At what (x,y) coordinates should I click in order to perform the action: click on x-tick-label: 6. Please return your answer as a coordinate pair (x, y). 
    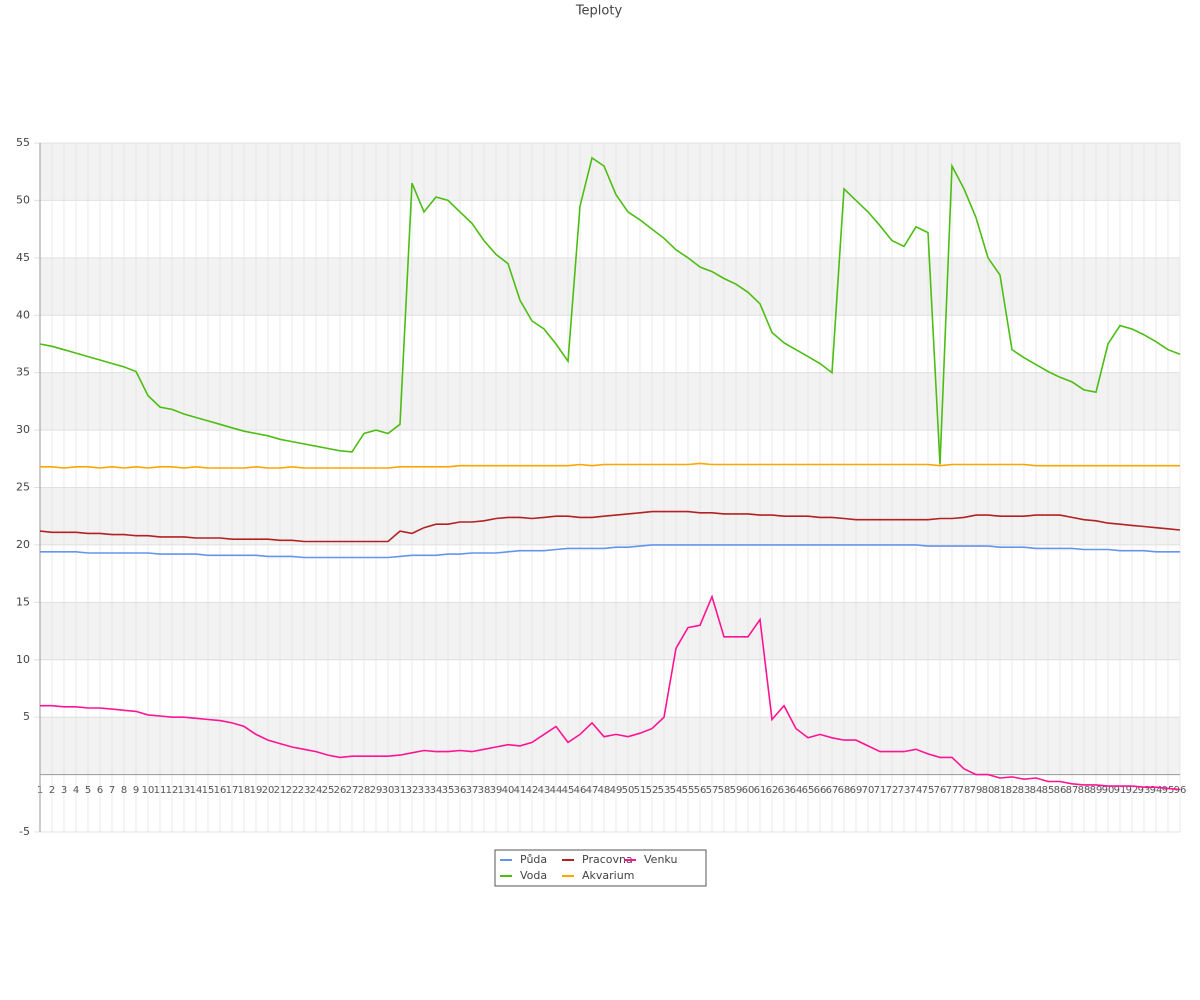
    Looking at the image, I should click on (100, 790).